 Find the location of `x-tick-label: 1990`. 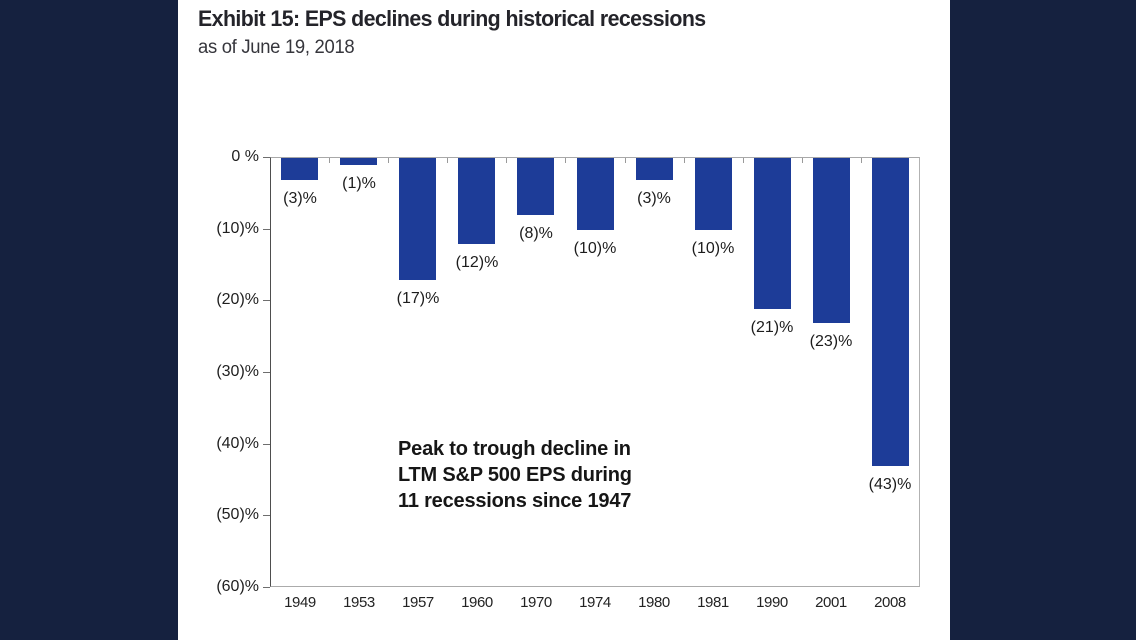

x-tick-label: 1990 is located at coordinates (772, 602).